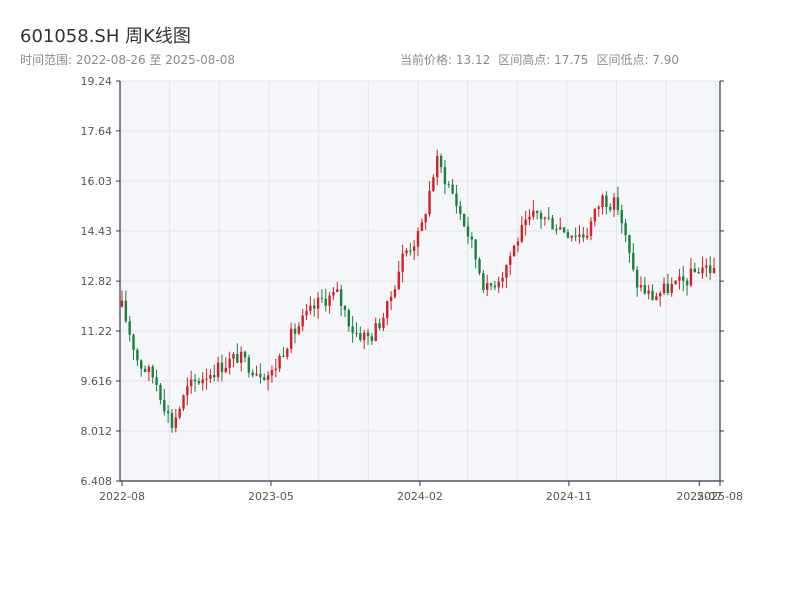  I want to click on range-high-label: 区间高点: 17.75, so click(543, 60).